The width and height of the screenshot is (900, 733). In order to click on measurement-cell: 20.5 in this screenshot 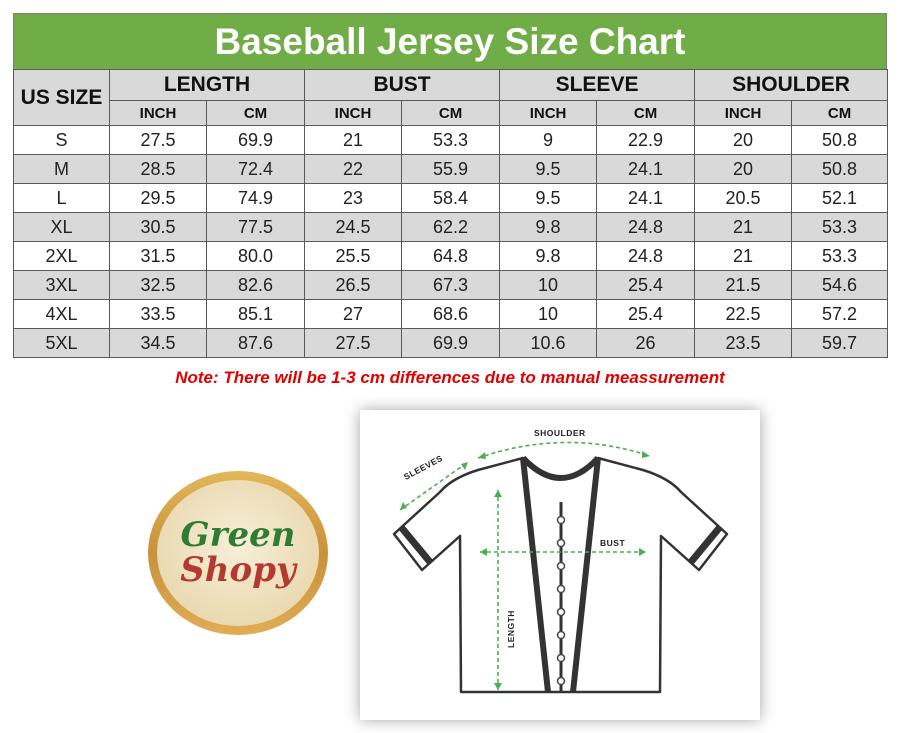, I will do `click(743, 198)`.